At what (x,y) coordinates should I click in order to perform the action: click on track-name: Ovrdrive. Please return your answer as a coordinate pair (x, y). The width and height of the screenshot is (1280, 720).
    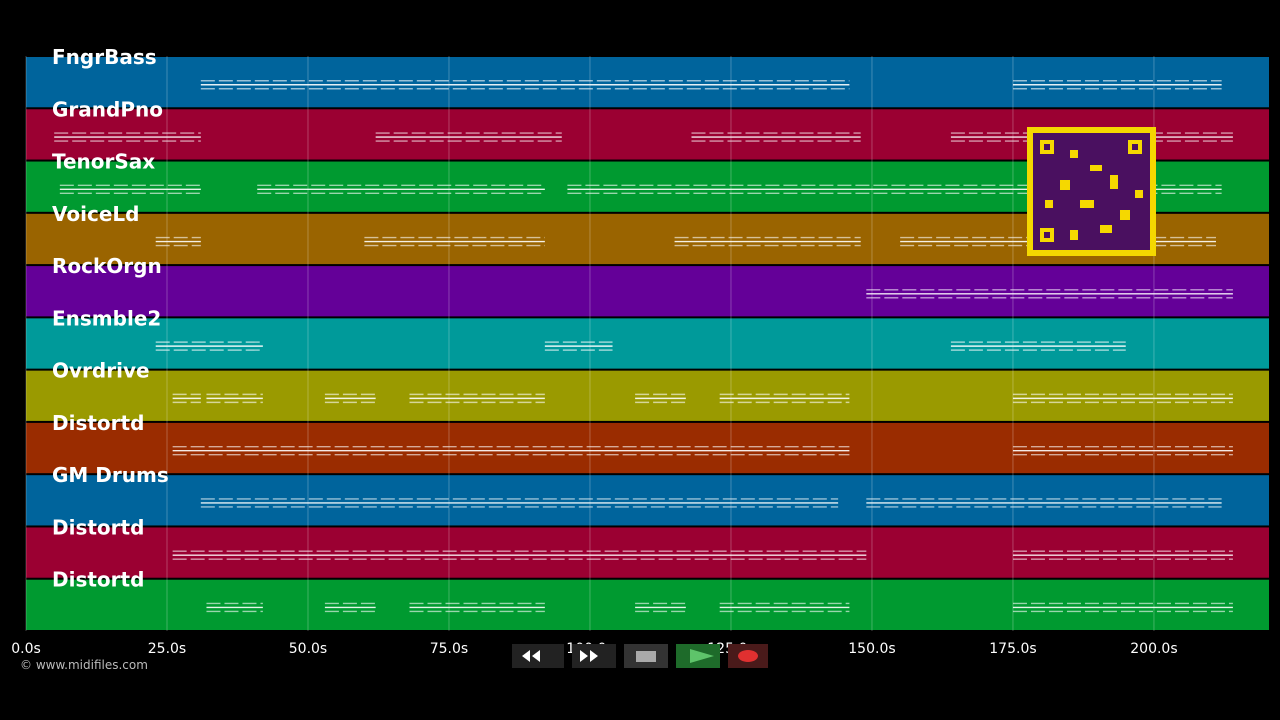
    Looking at the image, I should click on (101, 371).